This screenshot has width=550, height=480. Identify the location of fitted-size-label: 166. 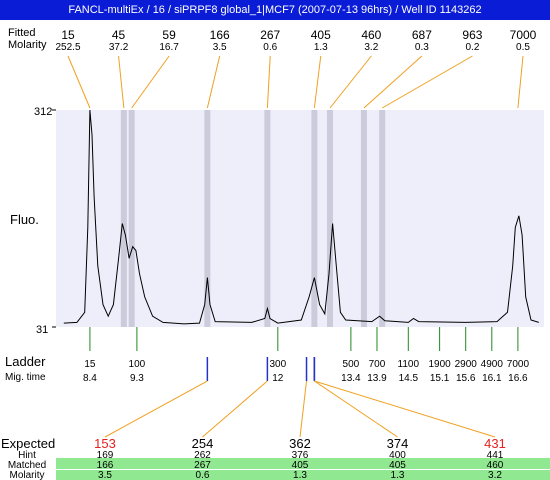
(220, 35).